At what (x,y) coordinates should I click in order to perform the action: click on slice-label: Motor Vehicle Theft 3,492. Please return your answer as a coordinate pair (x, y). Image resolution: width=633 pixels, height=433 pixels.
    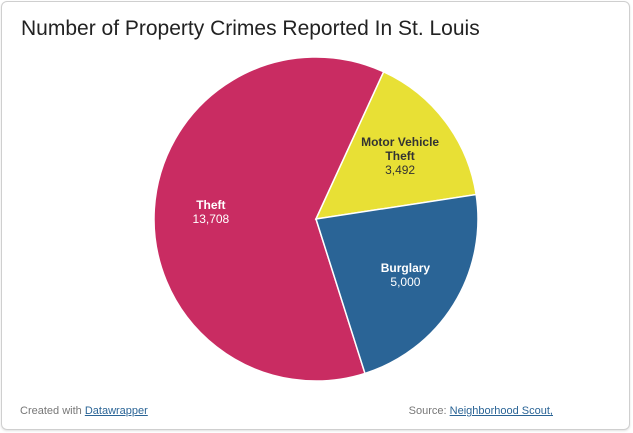
    Looking at the image, I should click on (400, 156).